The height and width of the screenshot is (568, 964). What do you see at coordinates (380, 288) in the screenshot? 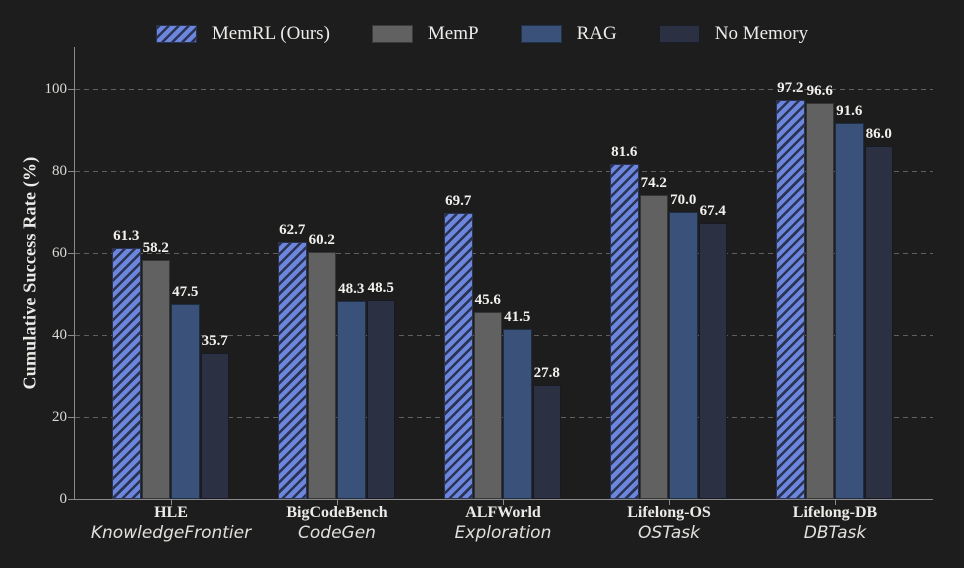
I see `bar-value-label: 48.5` at bounding box center [380, 288].